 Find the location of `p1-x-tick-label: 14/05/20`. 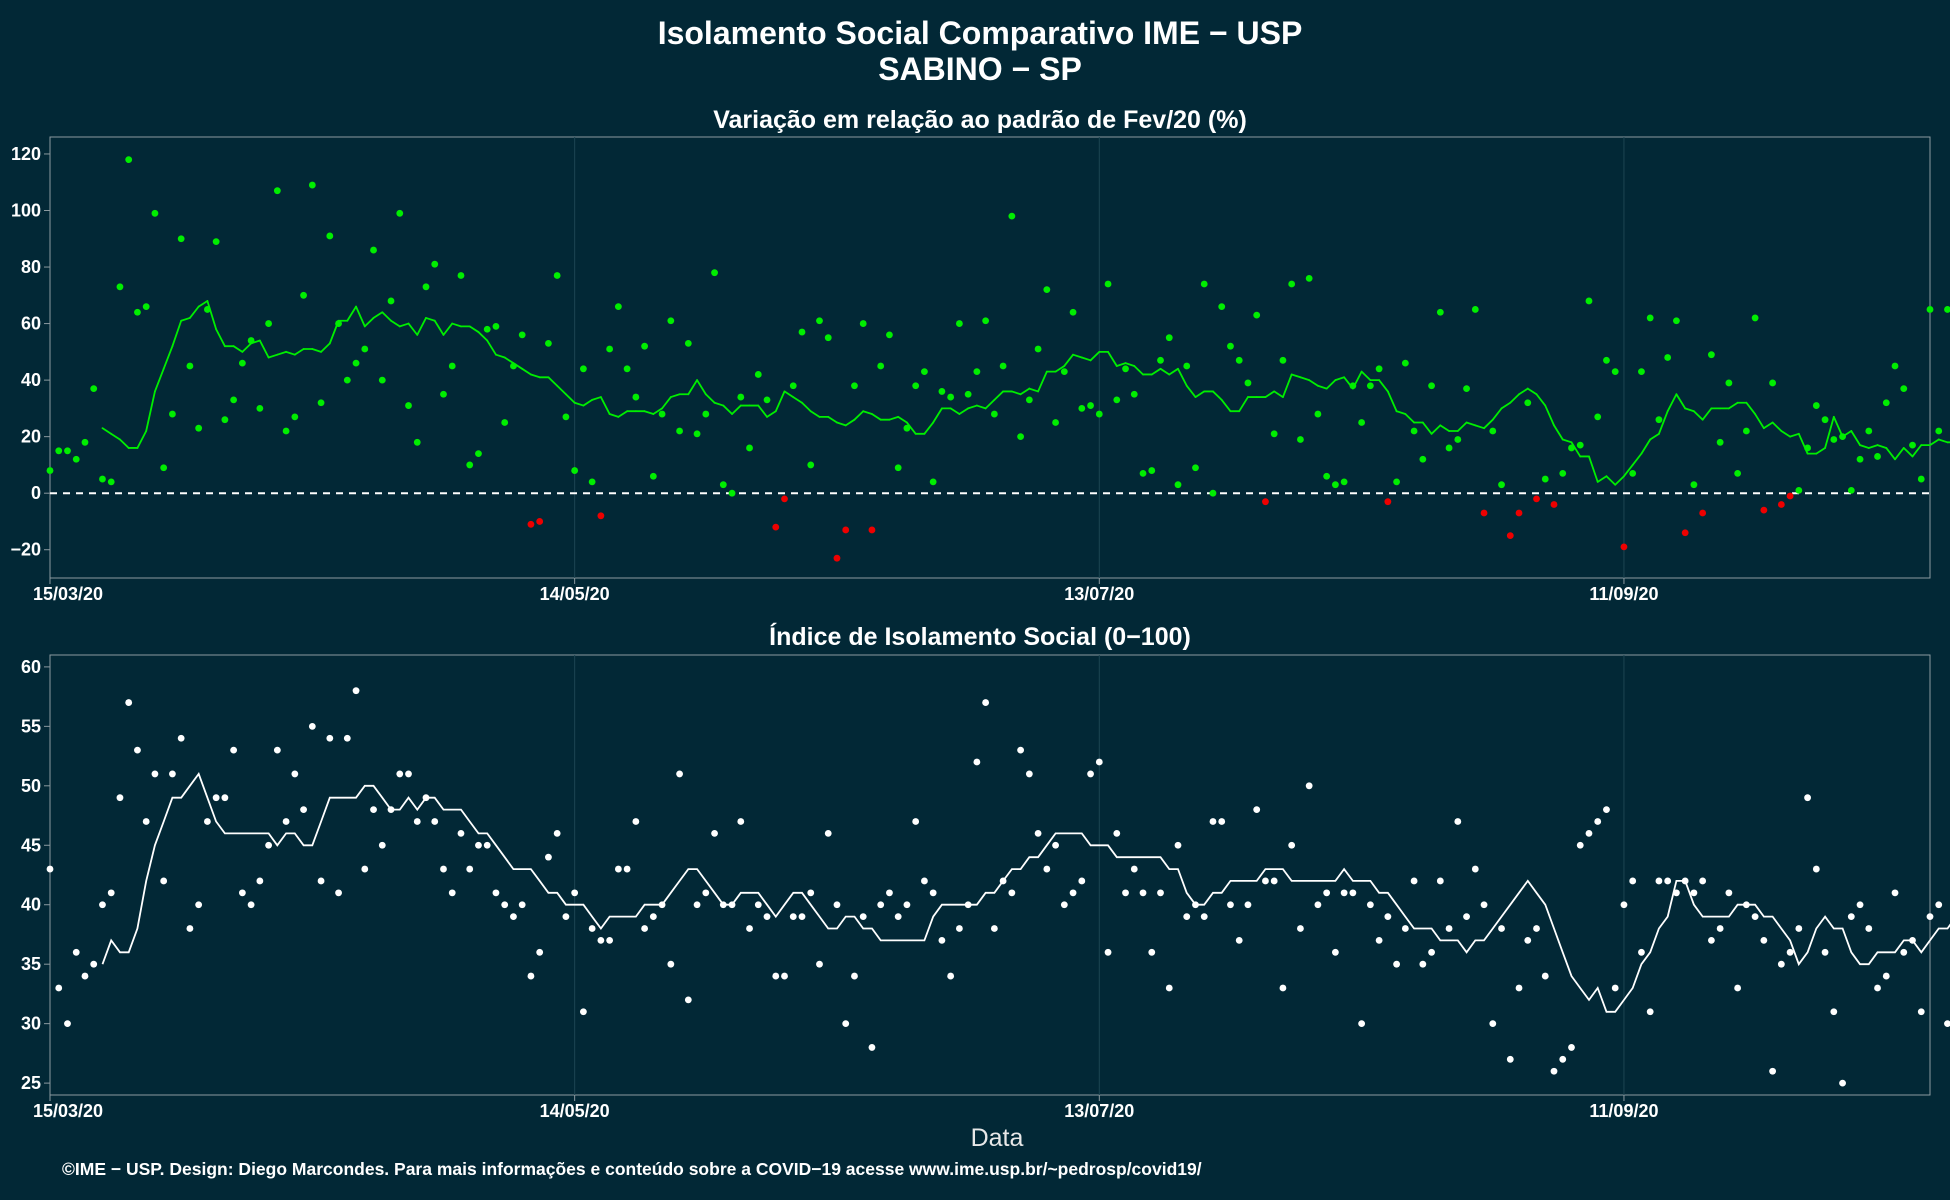

p1-x-tick-label: 14/05/20 is located at coordinates (575, 594).